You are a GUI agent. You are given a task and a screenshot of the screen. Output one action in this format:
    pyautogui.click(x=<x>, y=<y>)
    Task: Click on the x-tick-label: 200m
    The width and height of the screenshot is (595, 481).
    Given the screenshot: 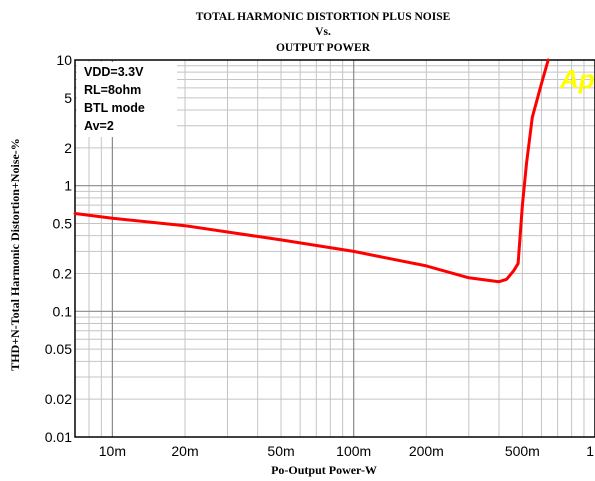 What is the action you would take?
    pyautogui.click(x=426, y=451)
    